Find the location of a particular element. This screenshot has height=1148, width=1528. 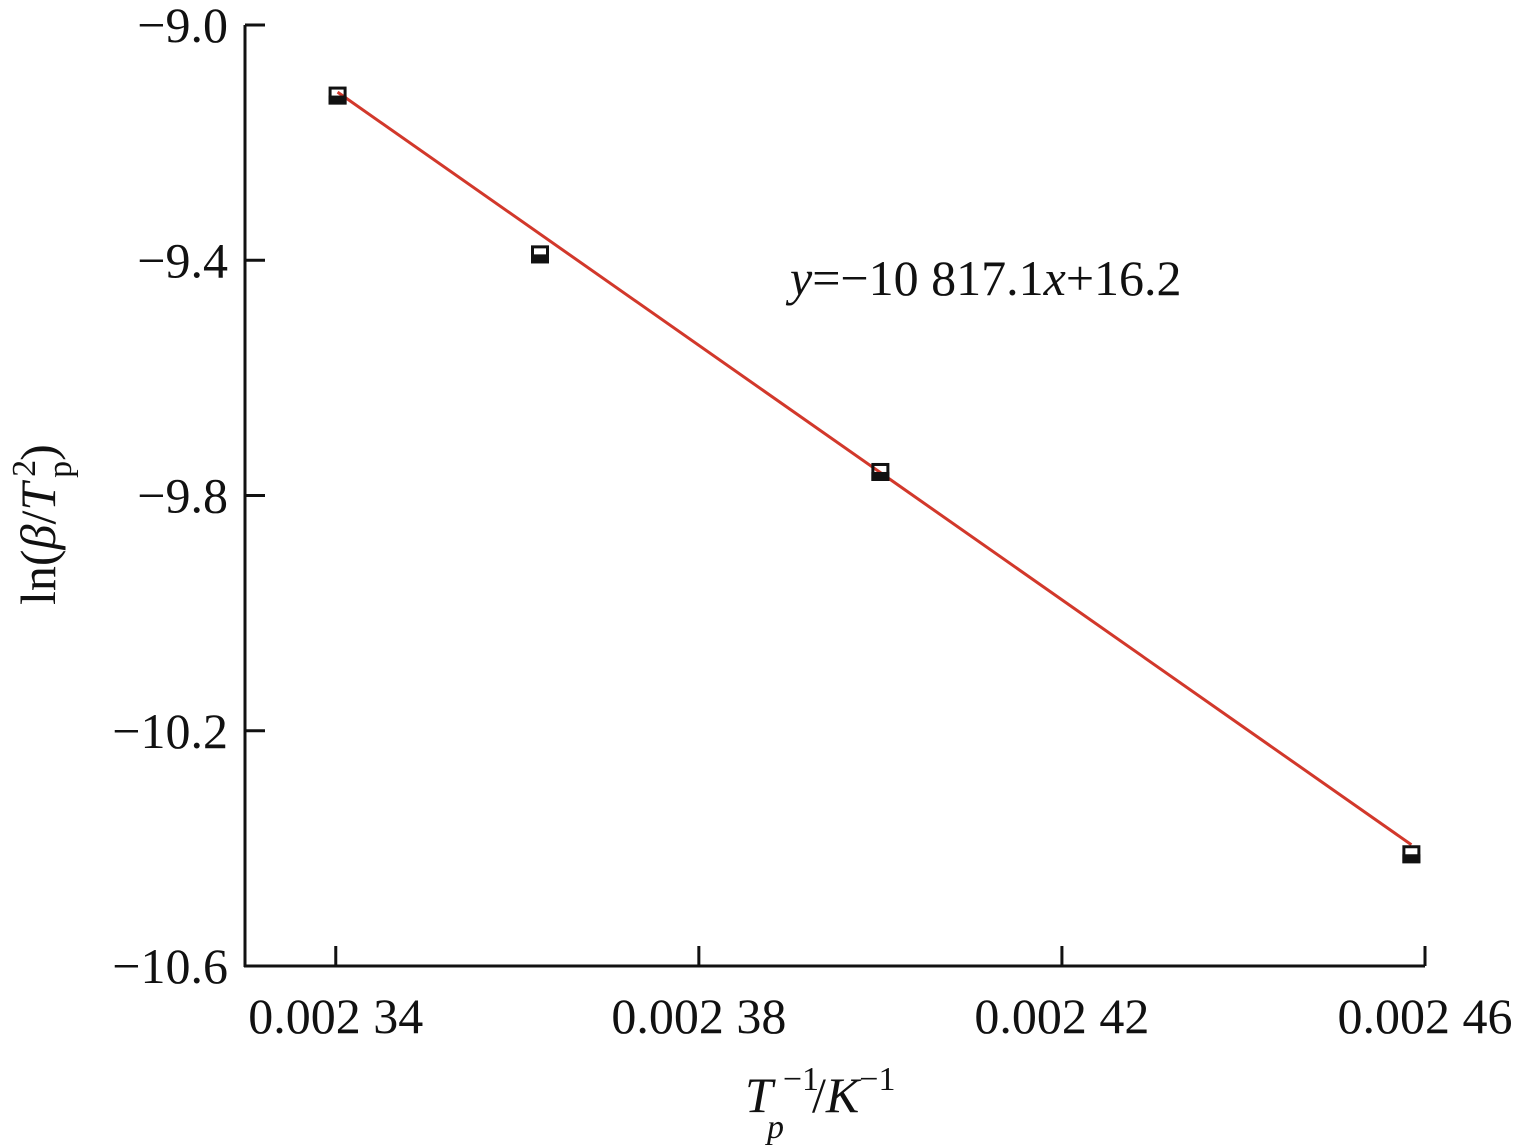

x-tick-label: 0.002 42 is located at coordinates (1061, 1016).